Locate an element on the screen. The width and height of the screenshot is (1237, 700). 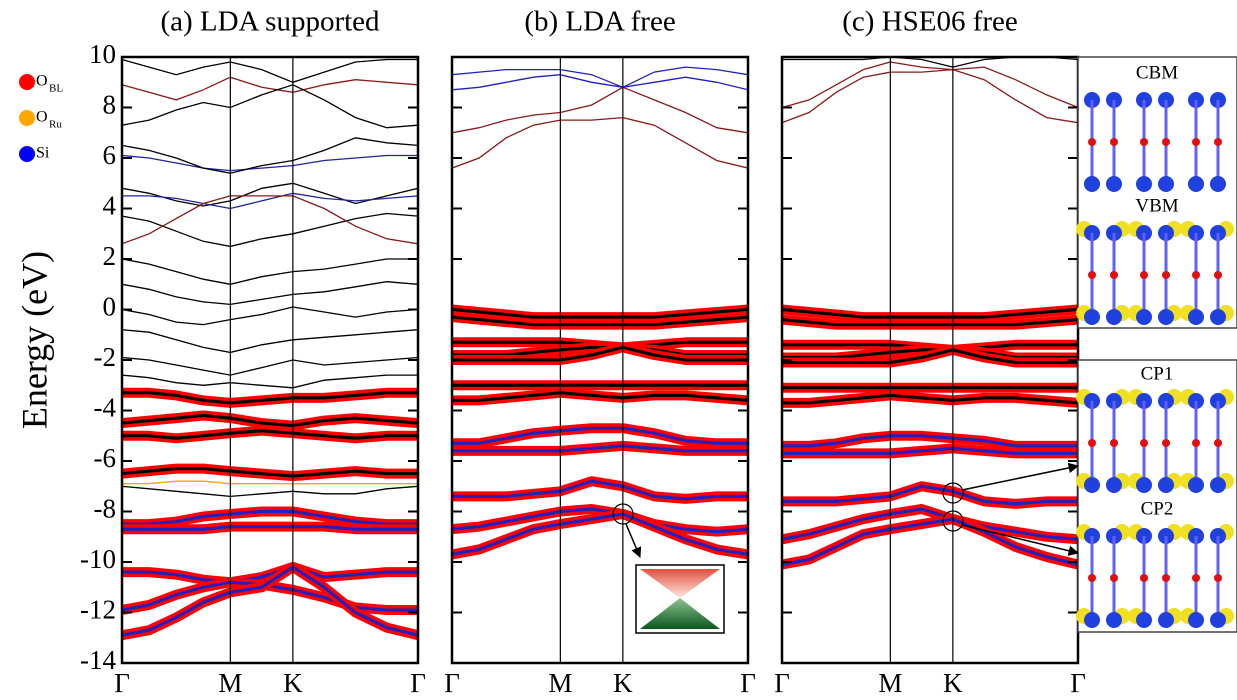
inset-label: VBM is located at coordinates (1156, 205).